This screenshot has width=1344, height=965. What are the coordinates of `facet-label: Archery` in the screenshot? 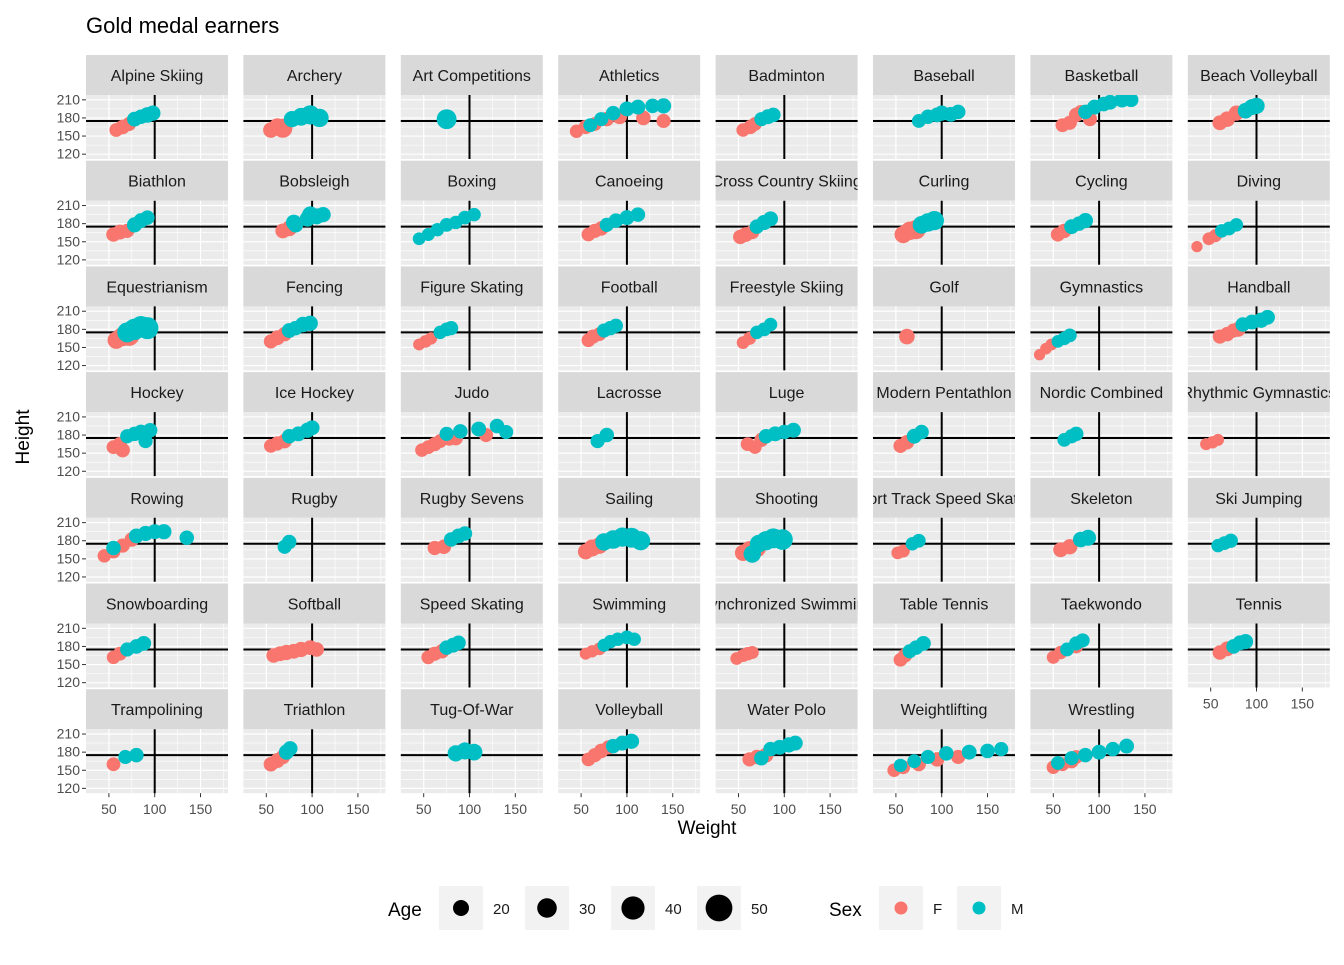 It's located at (314, 76).